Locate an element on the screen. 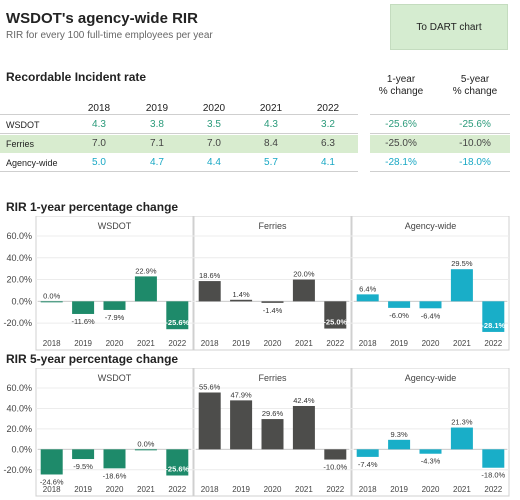 This screenshot has width=520, height=500. table-cell: 4.7 is located at coordinates (157, 162).